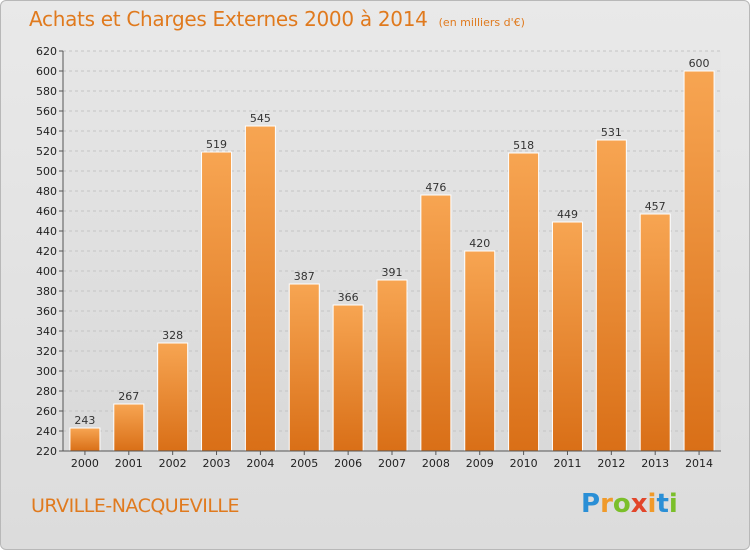  I want to click on y-tick-label: 500, so click(46, 171).